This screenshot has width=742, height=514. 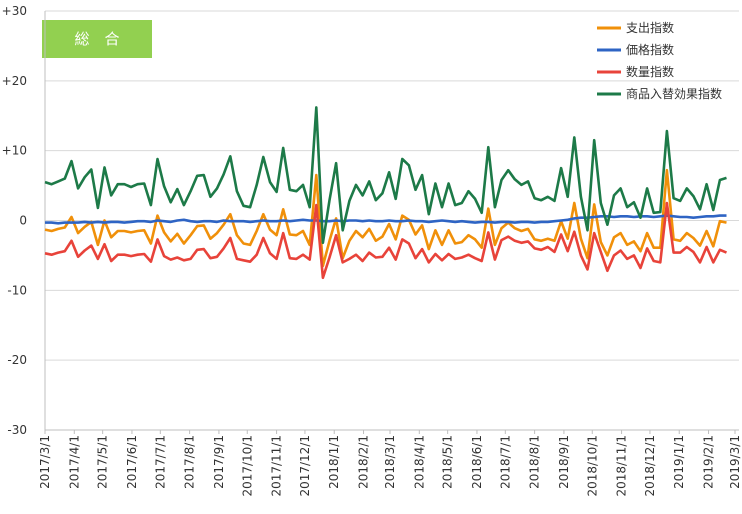 I want to click on x-tick-label: 2017/8/1, so click(x=190, y=462).